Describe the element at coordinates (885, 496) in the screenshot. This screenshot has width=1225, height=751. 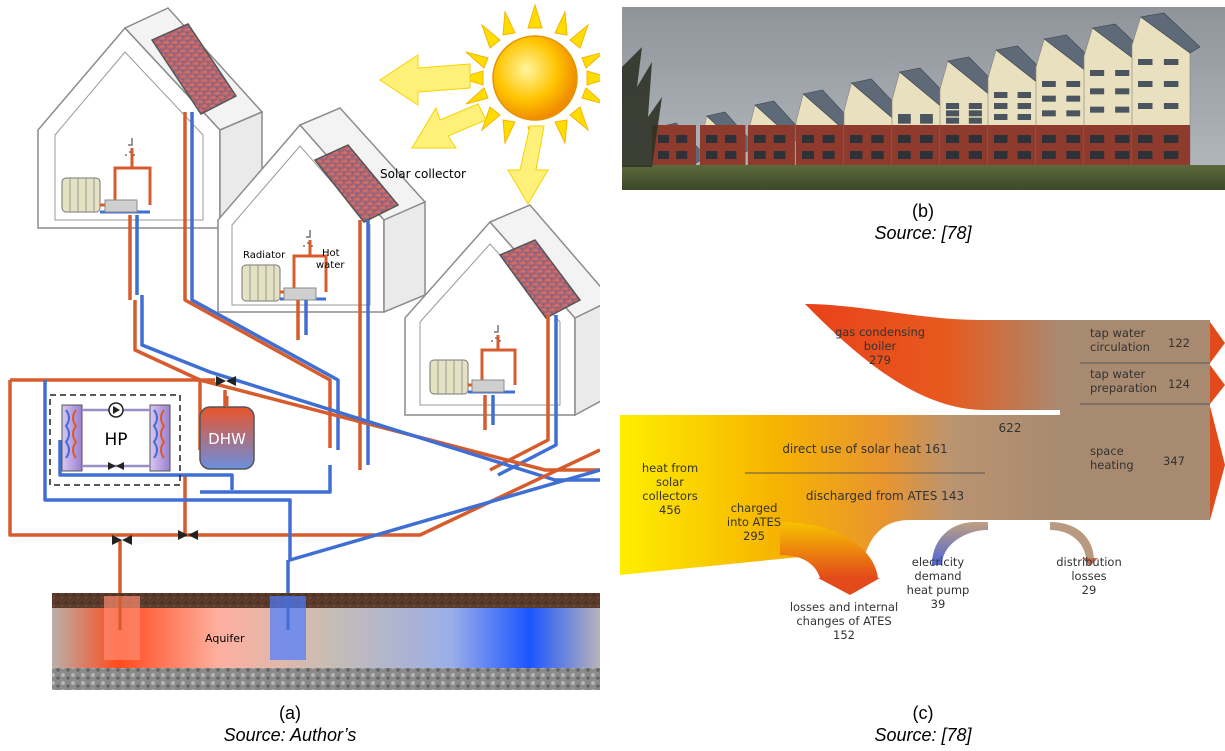
I see `discharged-label: discharged from ATES 143` at that location.